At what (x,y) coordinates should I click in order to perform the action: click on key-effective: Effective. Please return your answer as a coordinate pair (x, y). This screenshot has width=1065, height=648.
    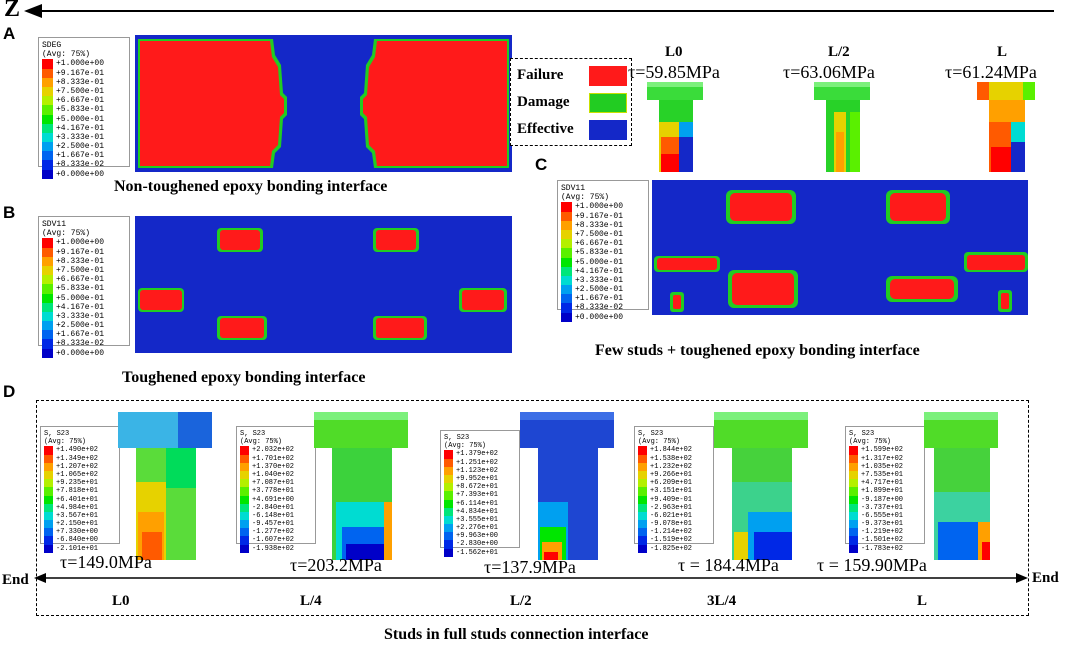
    Looking at the image, I should click on (572, 130).